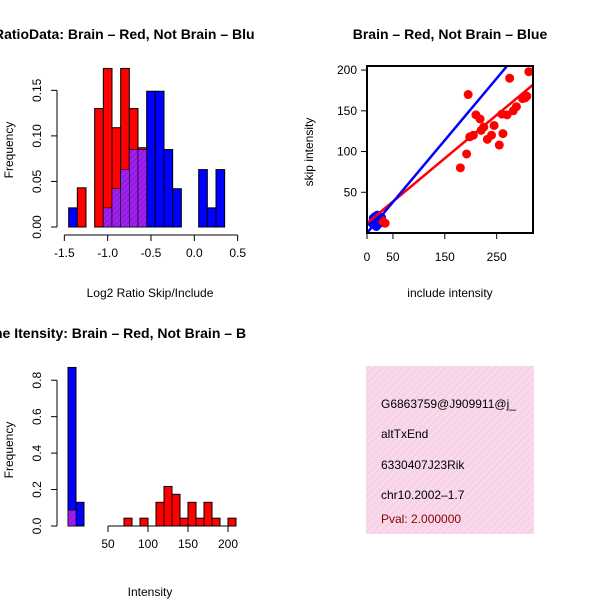 The width and height of the screenshot is (600, 600). I want to click on x-tick-label: 200, so click(228, 544).